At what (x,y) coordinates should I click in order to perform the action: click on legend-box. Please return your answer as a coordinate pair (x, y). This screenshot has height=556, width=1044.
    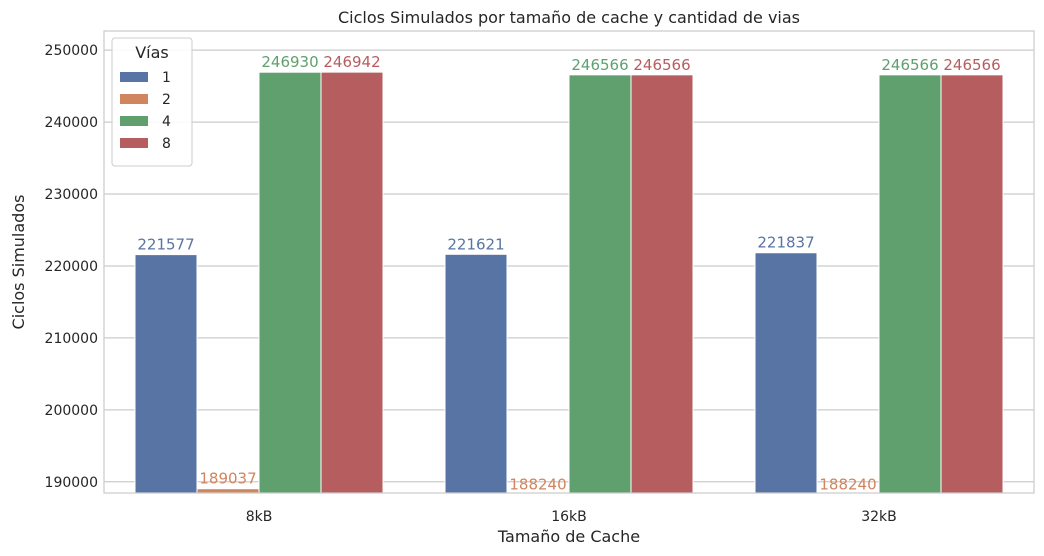
    Looking at the image, I should click on (152, 102).